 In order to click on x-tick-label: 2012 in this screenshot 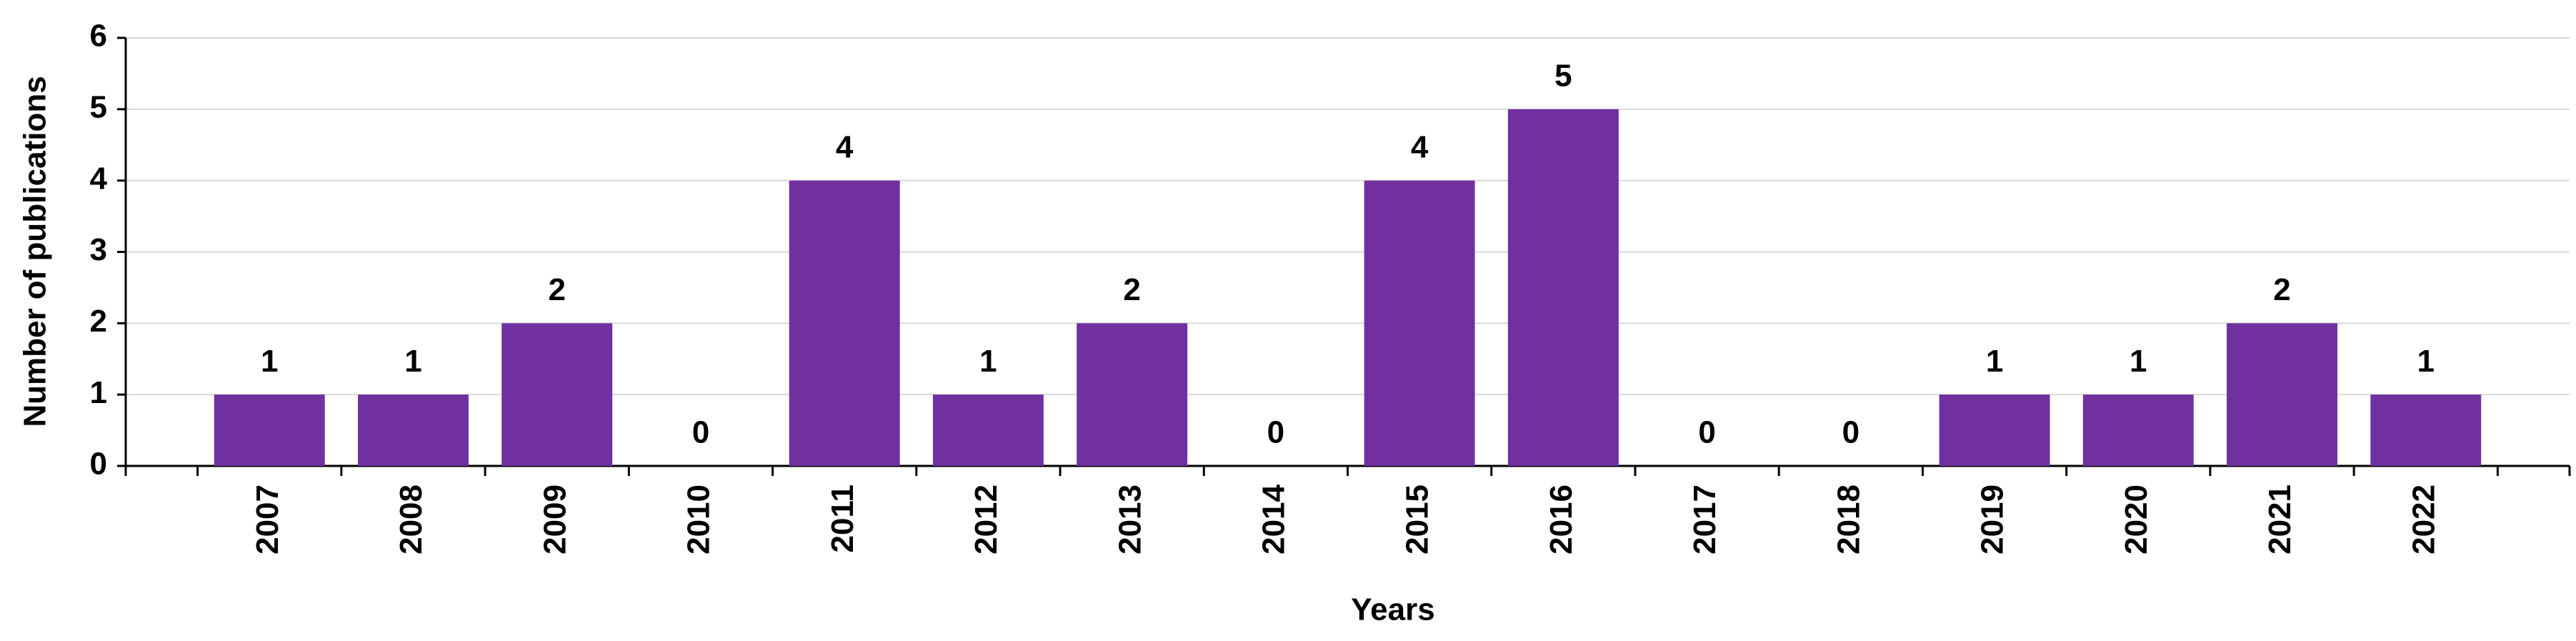, I will do `click(987, 520)`.